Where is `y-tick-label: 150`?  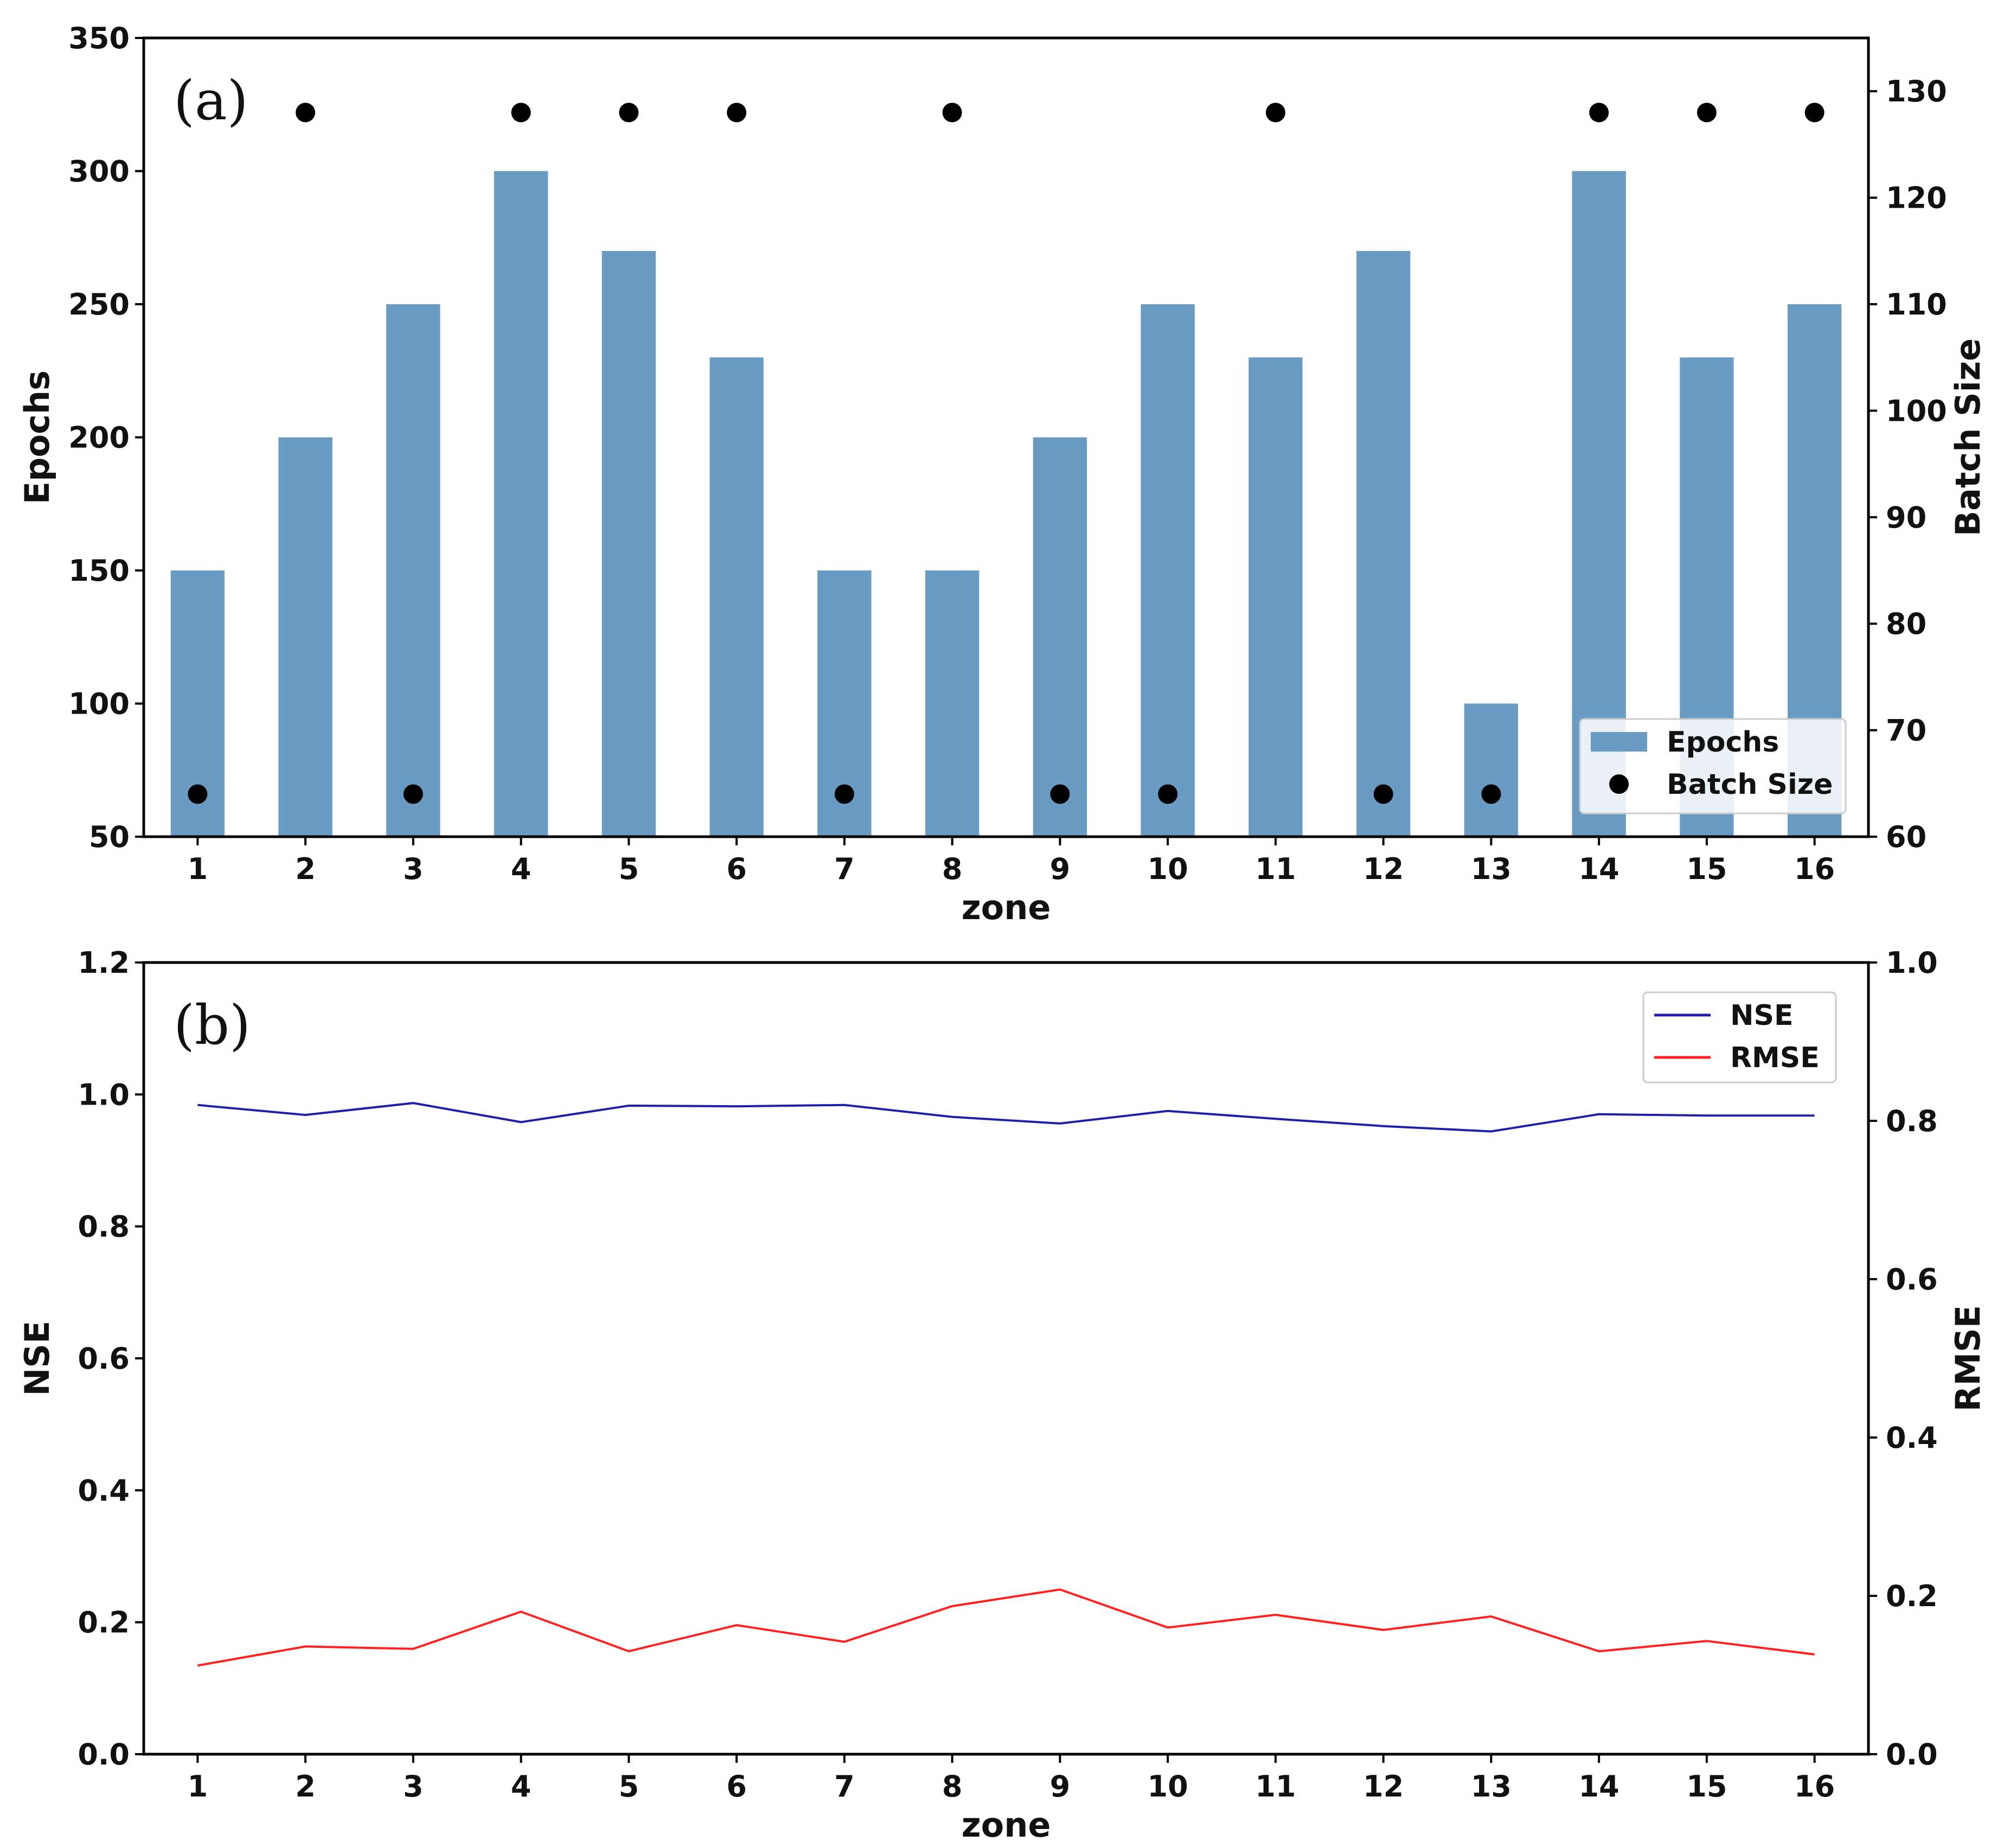
y-tick-label: 150 is located at coordinates (99, 571).